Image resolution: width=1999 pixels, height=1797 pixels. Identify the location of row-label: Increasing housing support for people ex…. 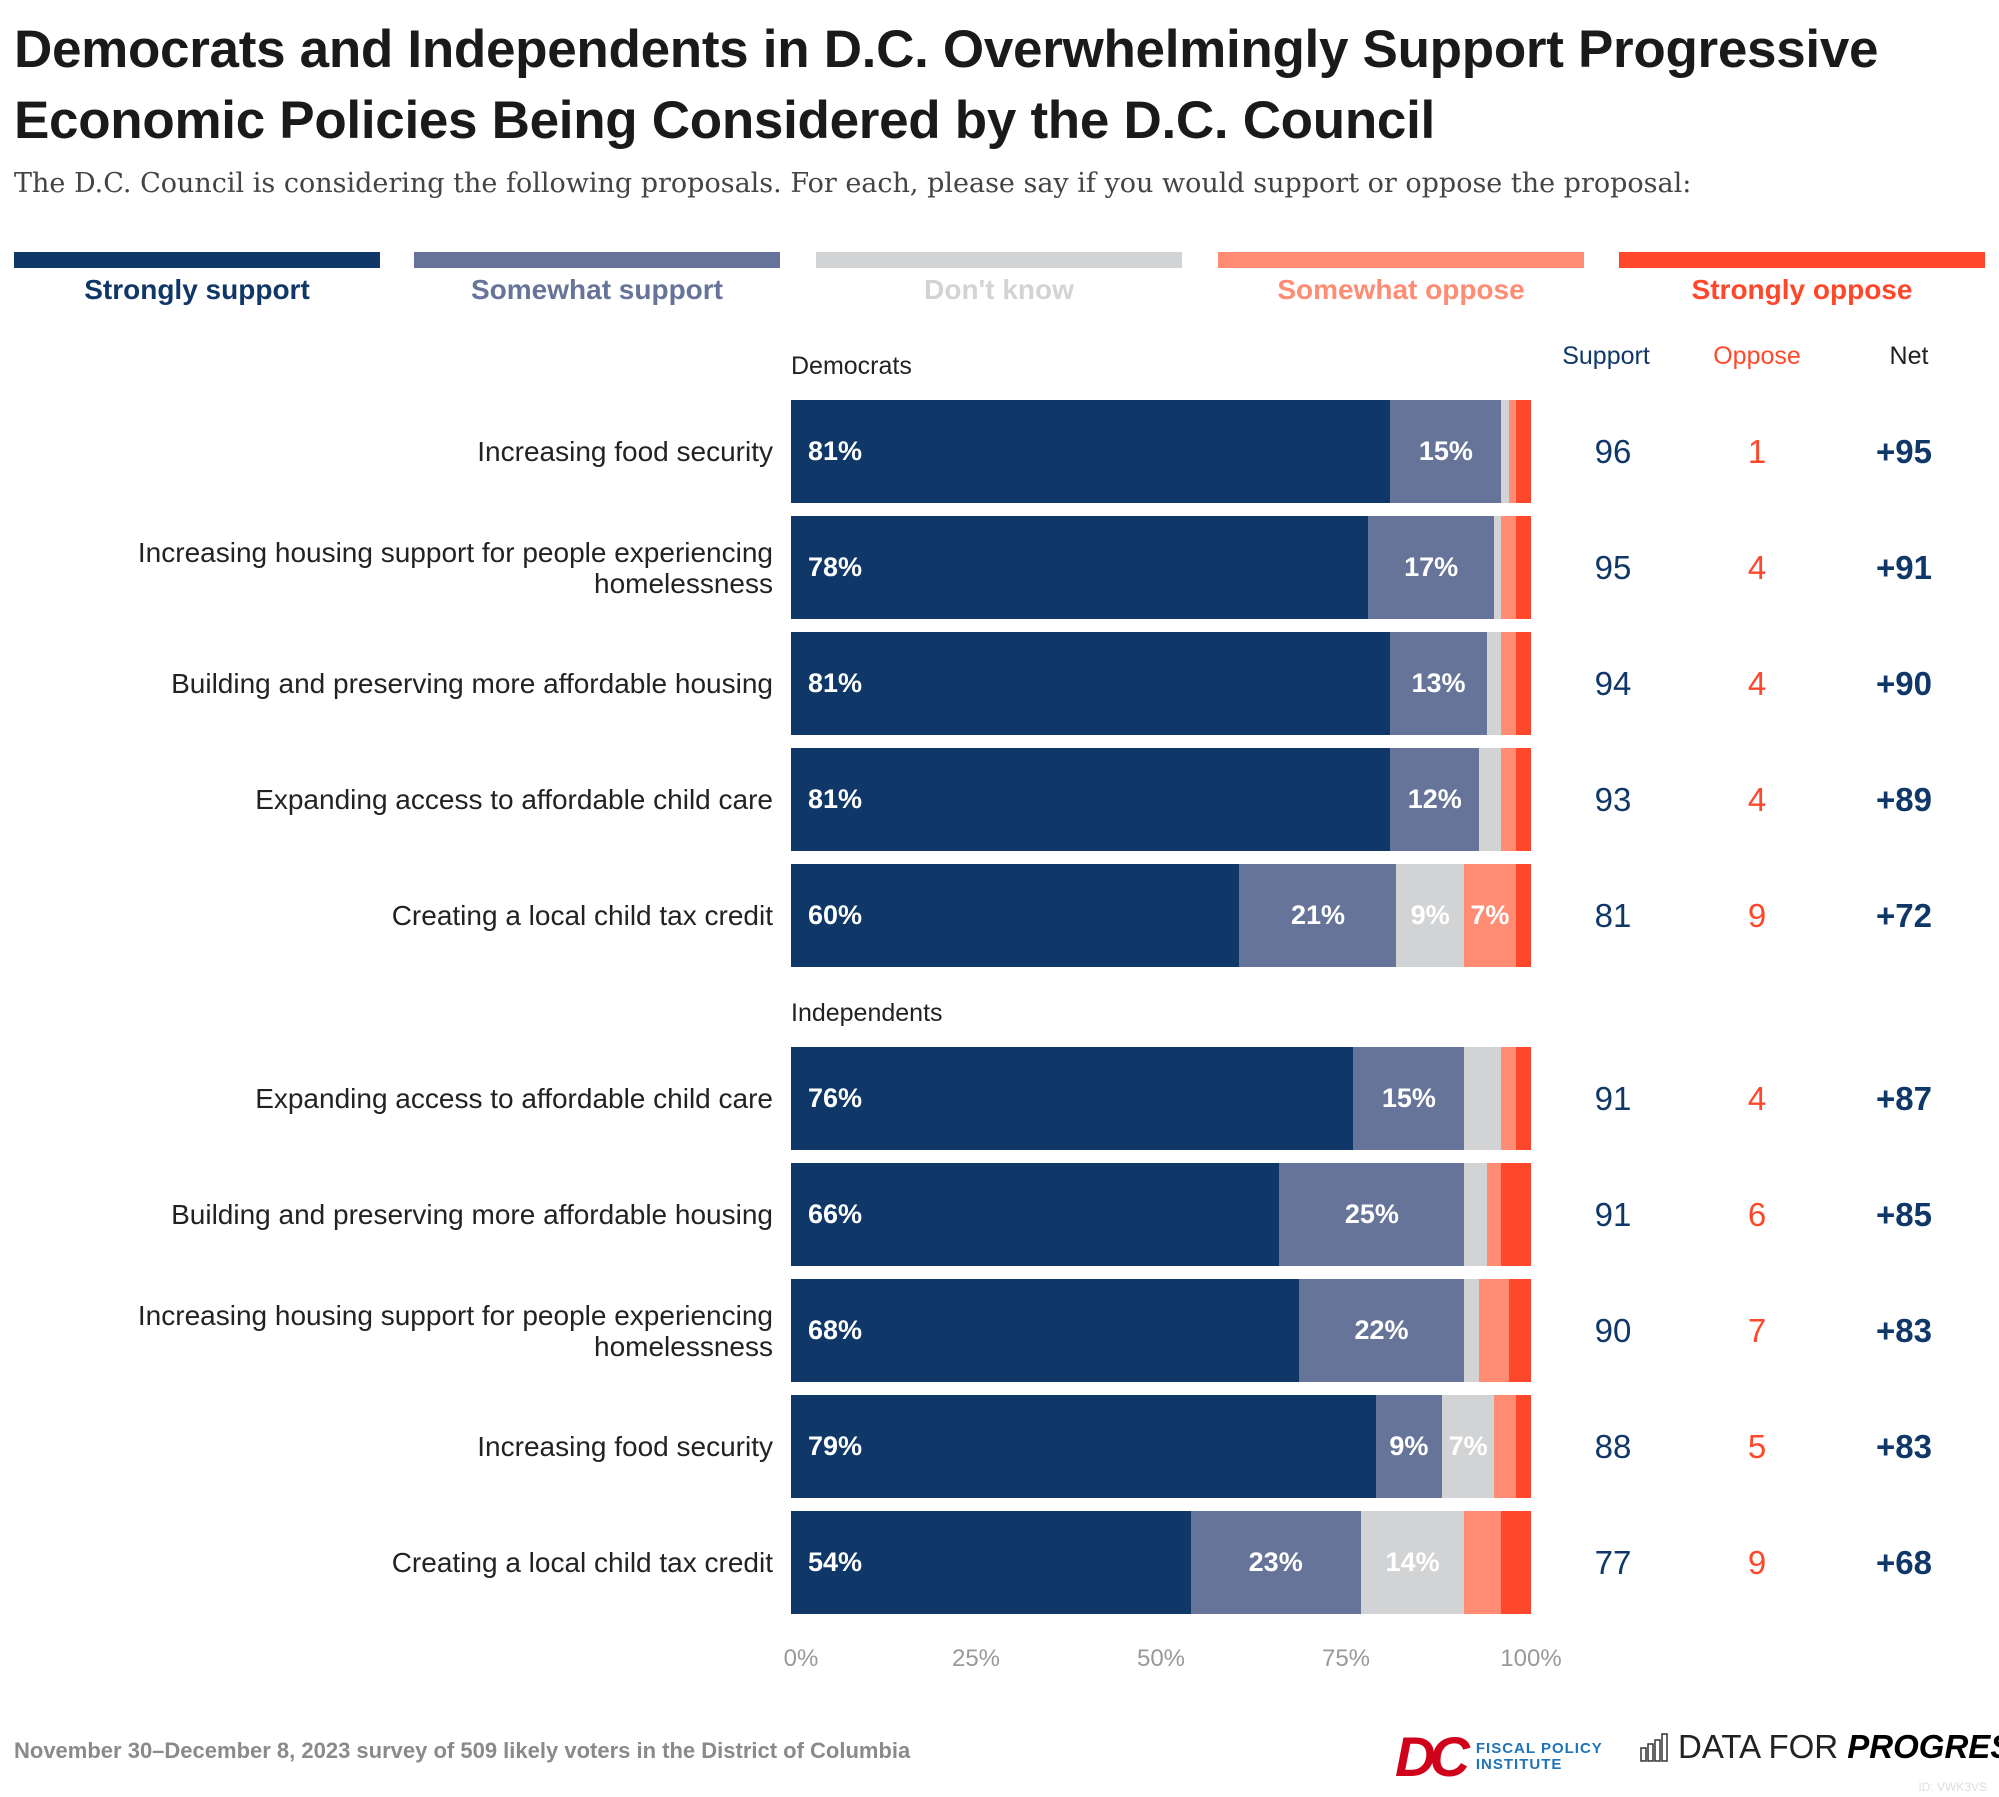
(413, 1330).